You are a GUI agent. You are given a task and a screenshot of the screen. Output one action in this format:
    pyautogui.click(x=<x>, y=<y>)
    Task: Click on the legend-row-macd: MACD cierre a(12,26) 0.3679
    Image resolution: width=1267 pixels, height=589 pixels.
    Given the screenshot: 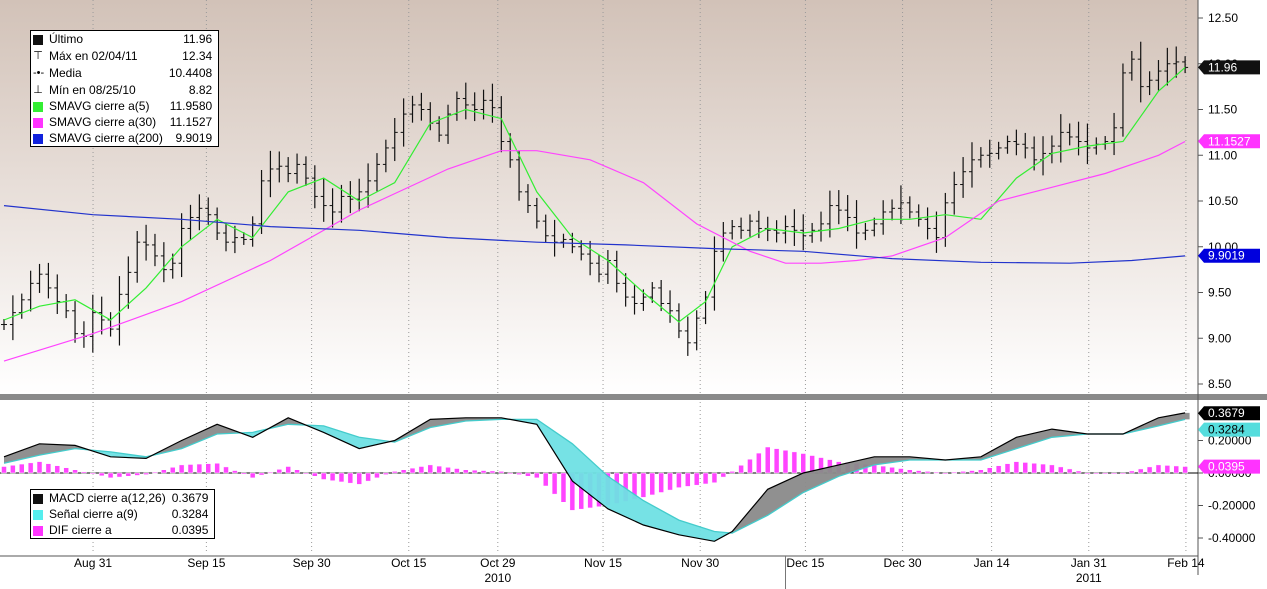 What is the action you would take?
    pyautogui.click(x=122, y=498)
    